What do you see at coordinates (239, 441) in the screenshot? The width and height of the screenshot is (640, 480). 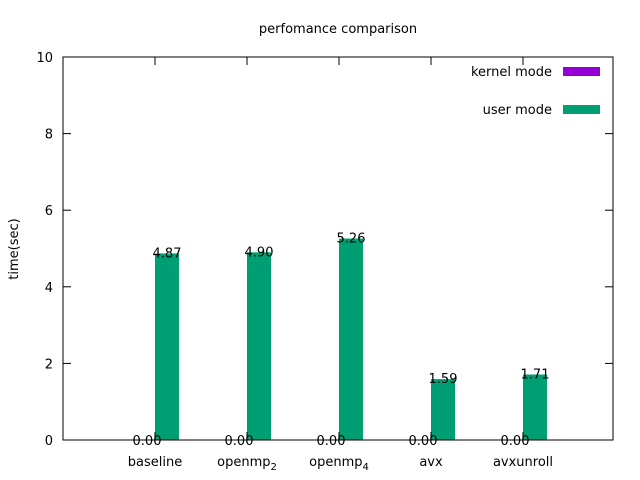 I see `data-label-kernel-mode-1: 0.00` at bounding box center [239, 441].